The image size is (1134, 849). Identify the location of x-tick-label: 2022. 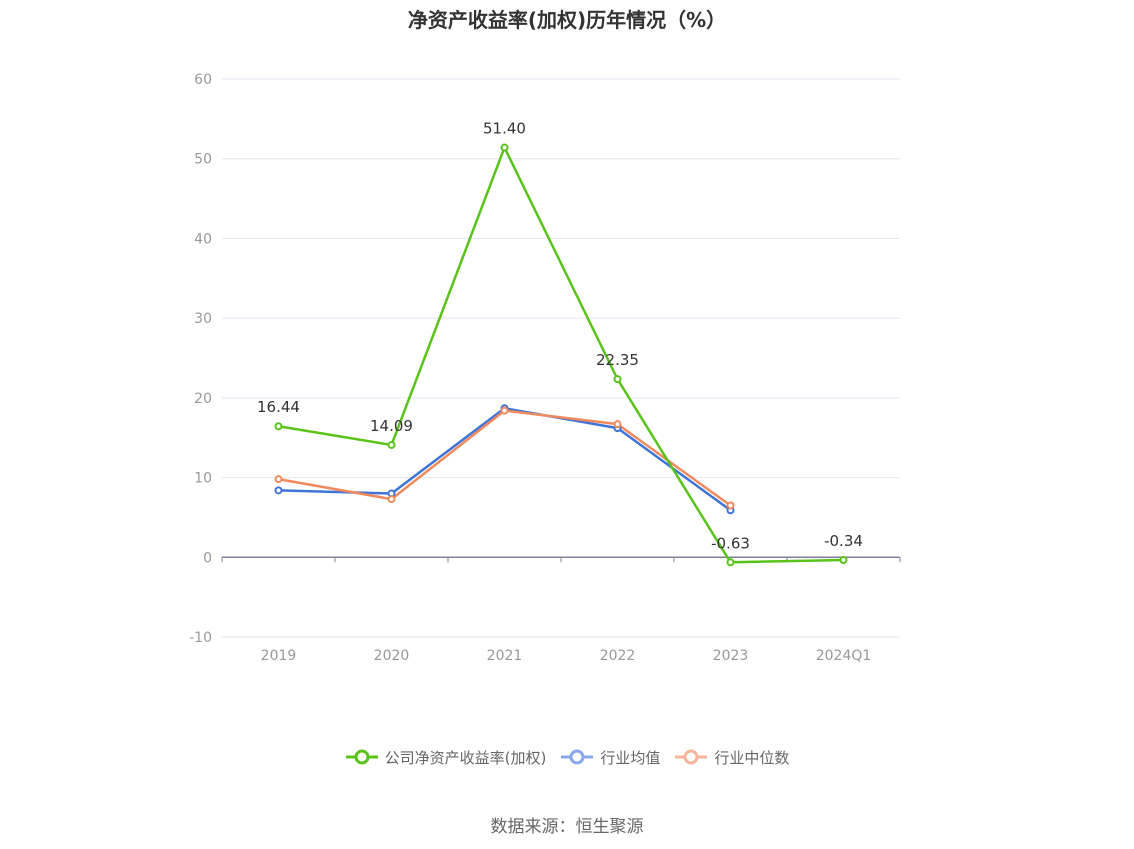
(618, 656).